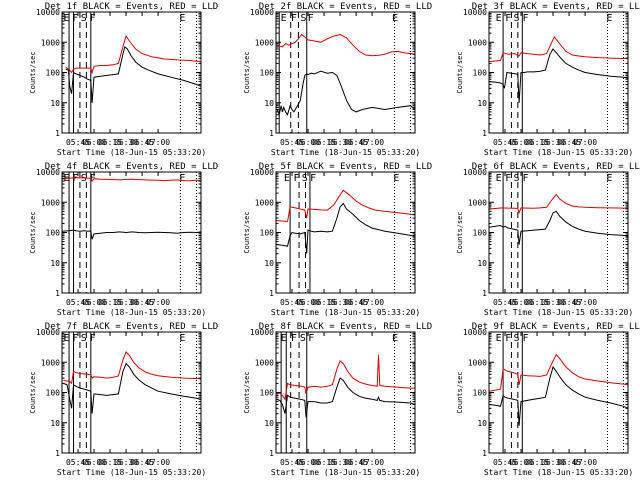 The width and height of the screenshot is (640, 480). I want to click on panel-title: Det 8f BLACK = Events, RED = LLD, so click(345, 327).